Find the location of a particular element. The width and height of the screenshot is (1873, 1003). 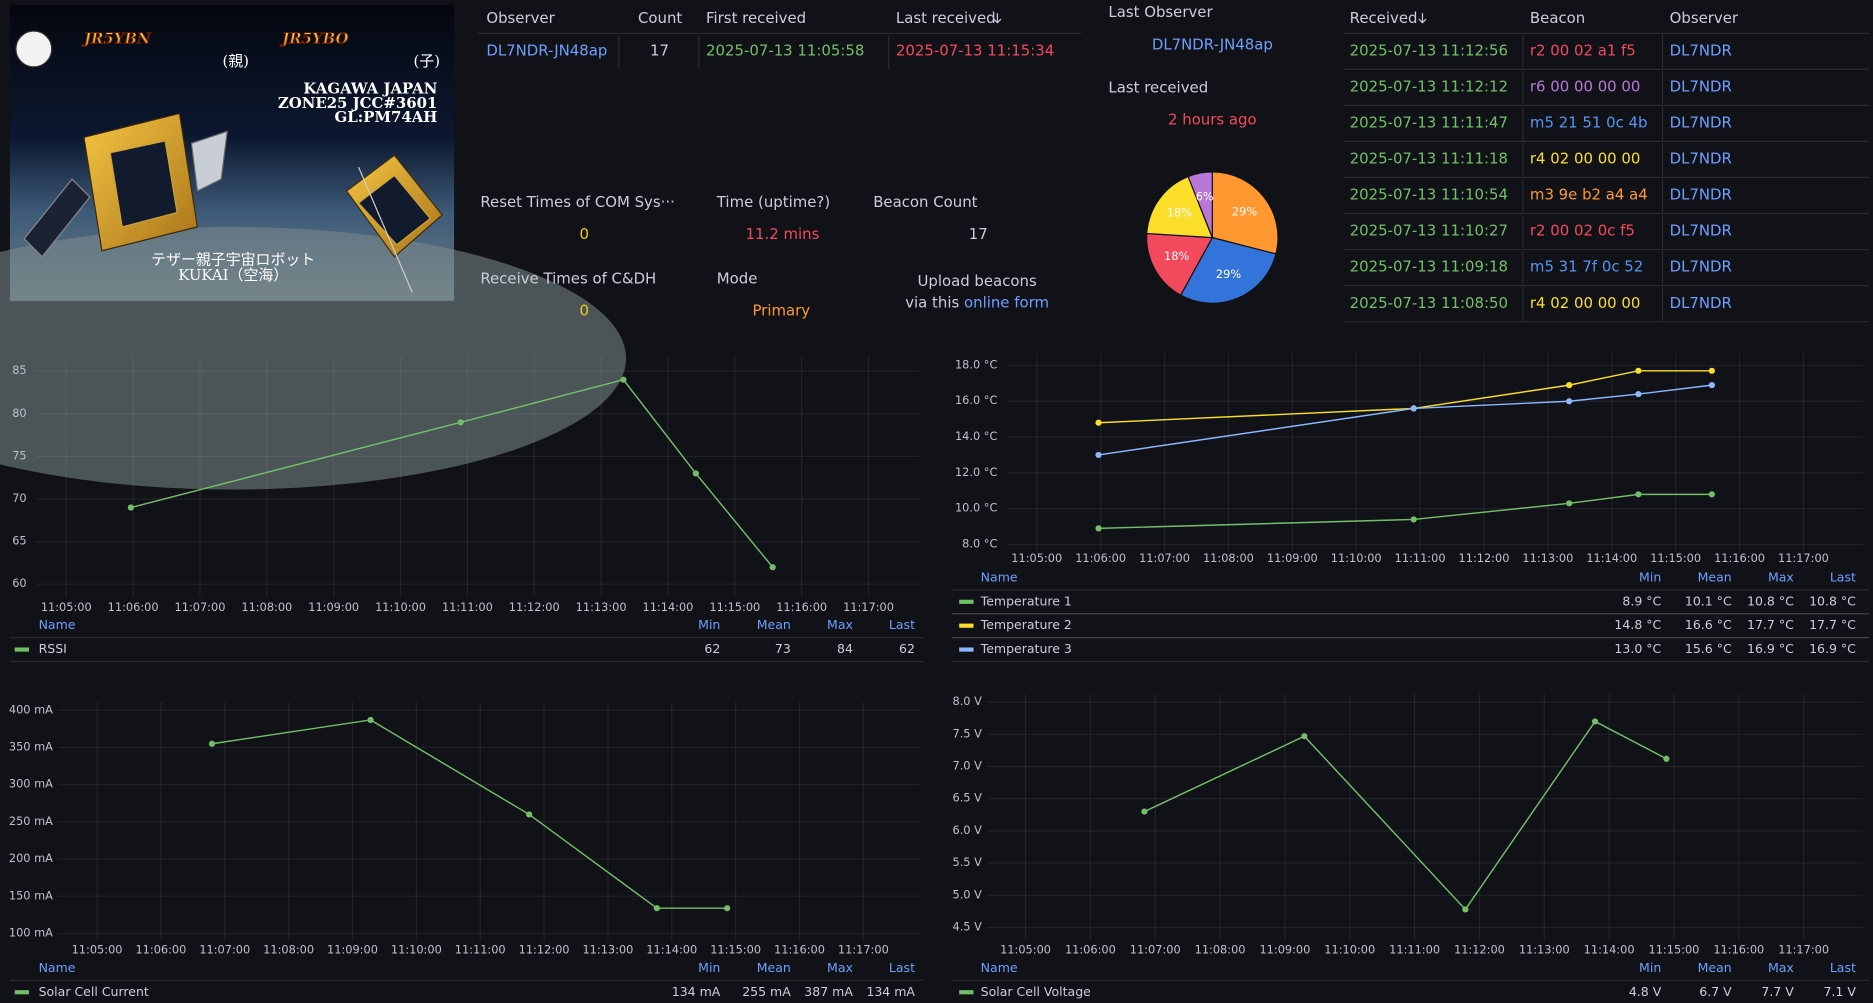

column-header: Last received is located at coordinates (946, 18).